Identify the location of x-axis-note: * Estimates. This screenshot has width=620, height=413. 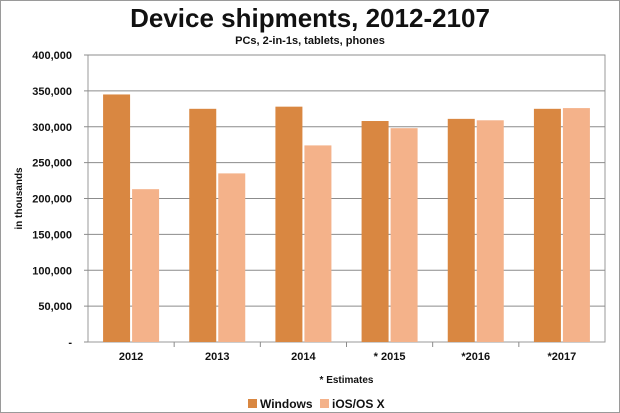
(347, 380).